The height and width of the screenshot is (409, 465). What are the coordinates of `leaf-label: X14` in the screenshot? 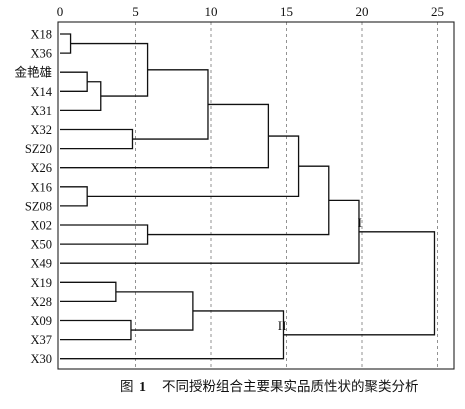 It's located at (41, 92).